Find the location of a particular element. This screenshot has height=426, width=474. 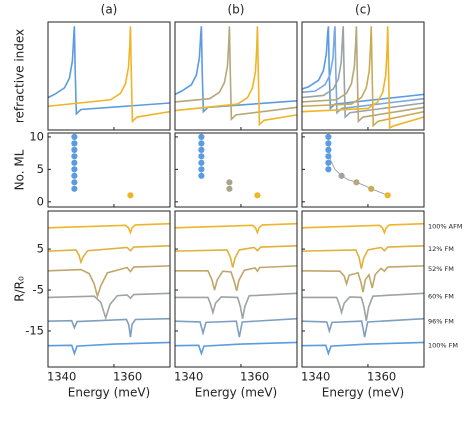

y-tick-label: -15 is located at coordinates (34, 330).